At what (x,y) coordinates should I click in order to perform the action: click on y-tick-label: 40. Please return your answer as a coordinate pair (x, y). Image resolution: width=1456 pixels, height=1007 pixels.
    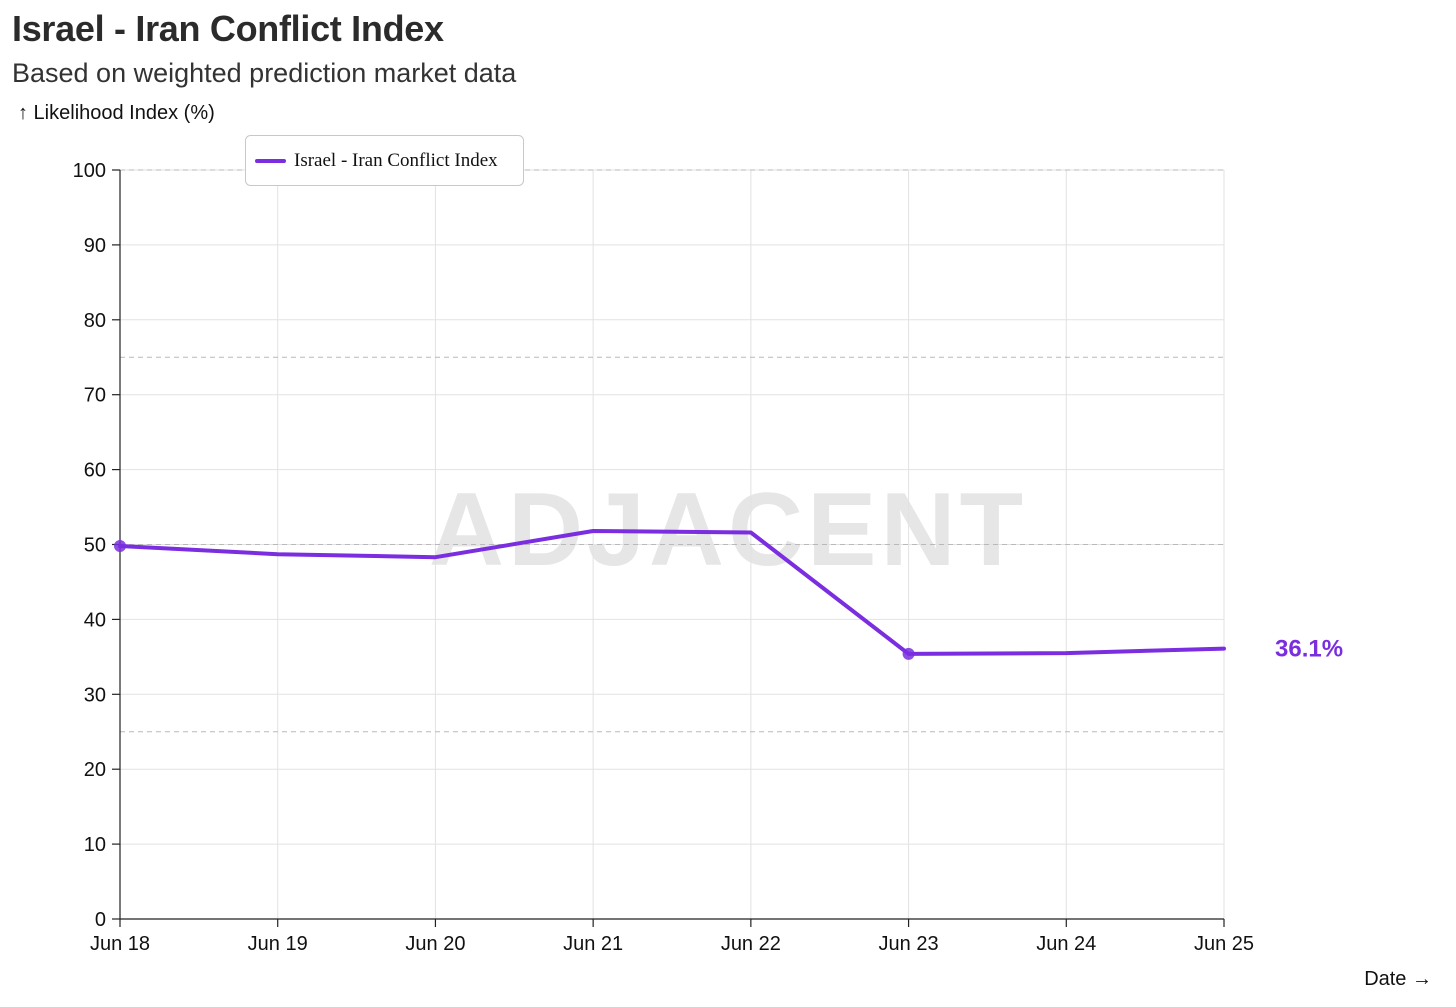
    Looking at the image, I should click on (95, 620).